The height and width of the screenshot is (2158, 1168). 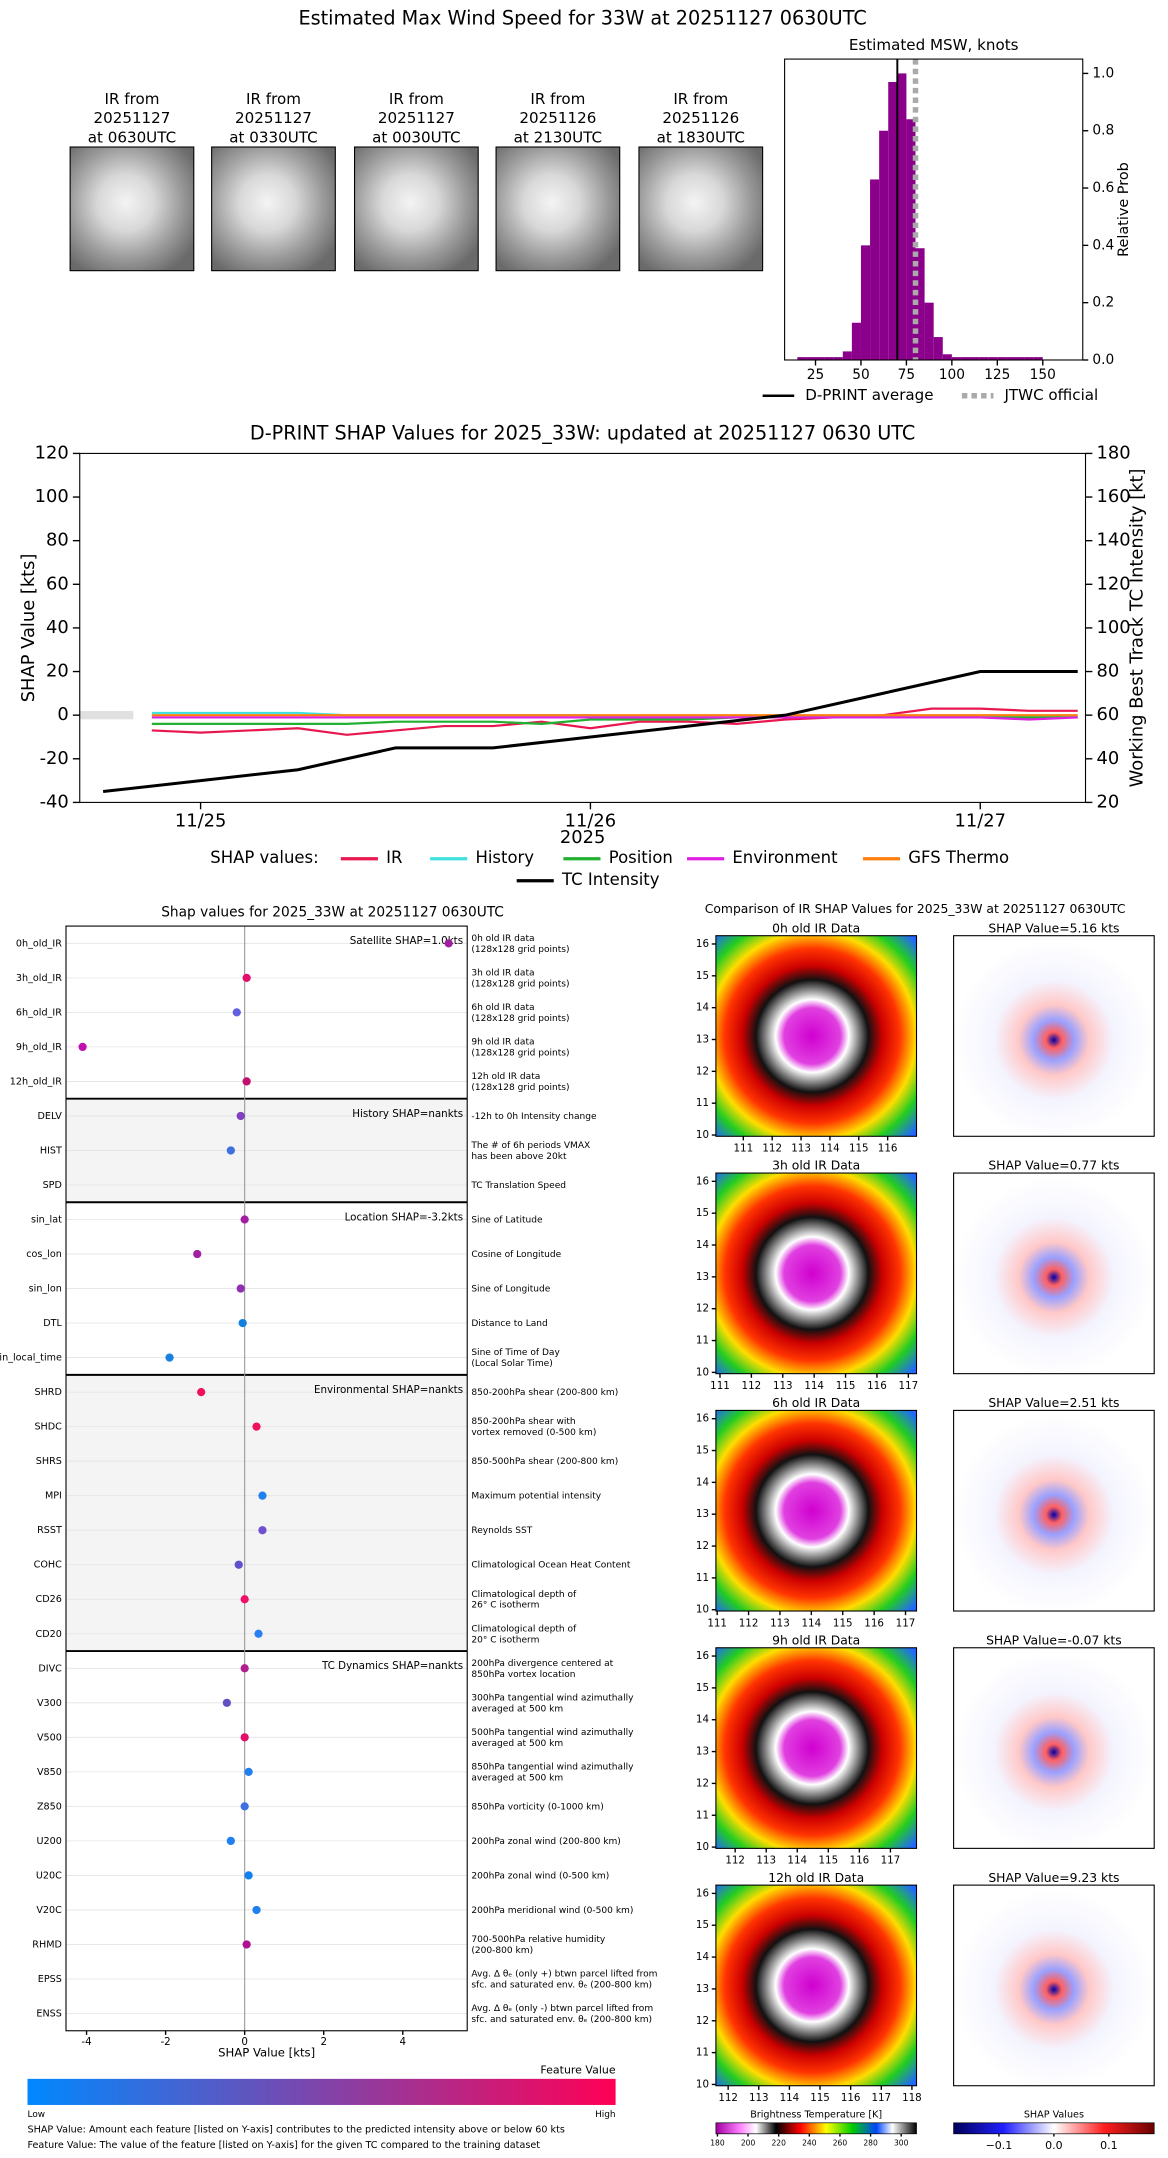 I want to click on feature-description-line: 20° C isotherm, so click(x=505, y=1640).